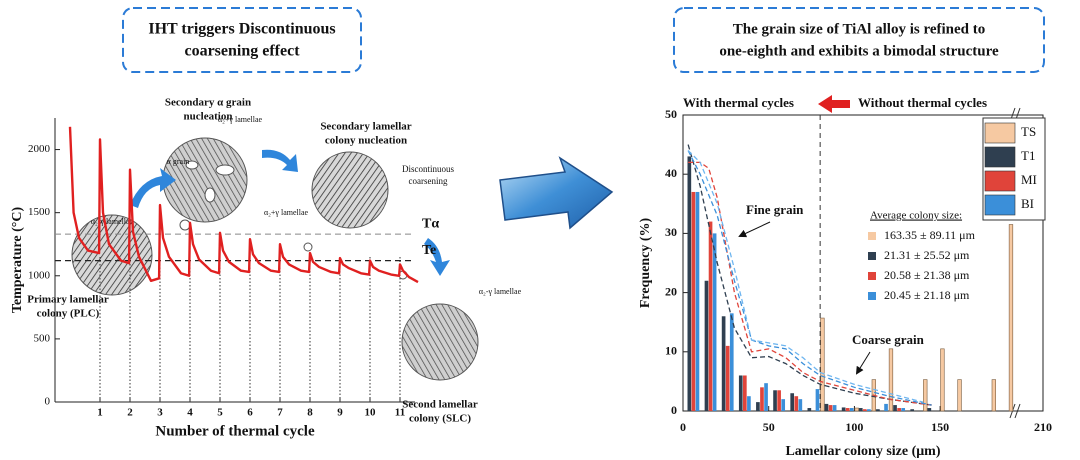 The height and width of the screenshot is (460, 1080). I want to click on x-tick-label: 0, so click(683, 427).